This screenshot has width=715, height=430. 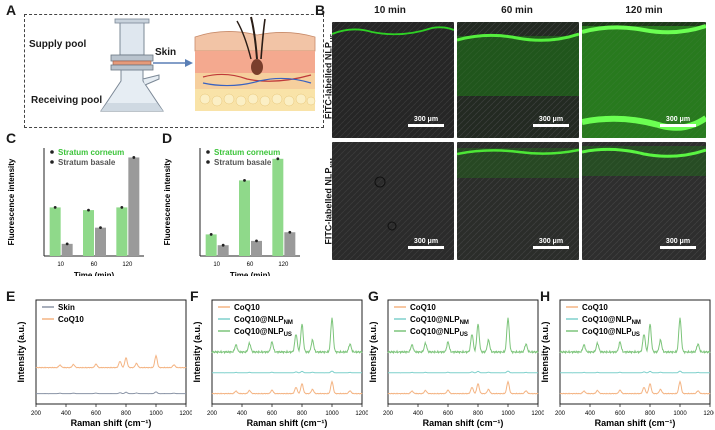 I want to click on legend-label: Stratum corneum, so click(x=91, y=152).